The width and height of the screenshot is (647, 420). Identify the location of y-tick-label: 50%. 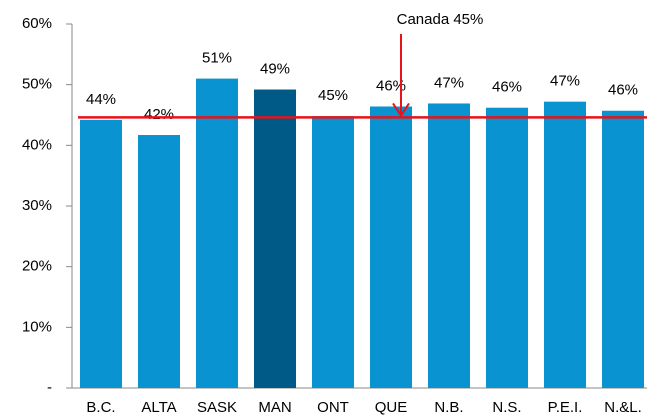
(37, 84).